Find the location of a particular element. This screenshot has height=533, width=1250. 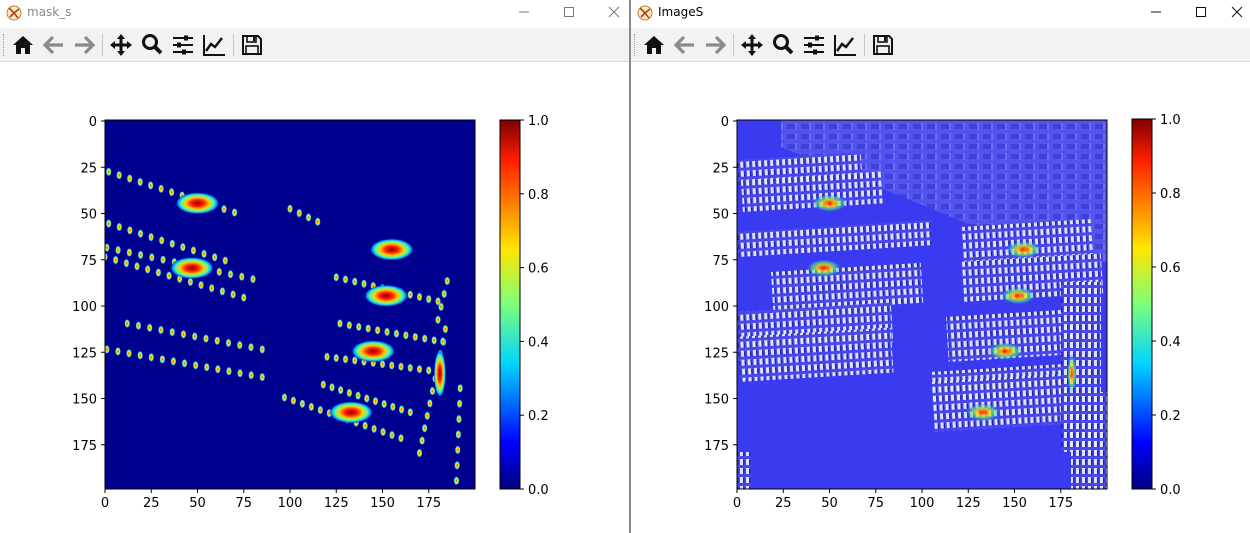

y-tick-label: 25 is located at coordinates (88, 168).